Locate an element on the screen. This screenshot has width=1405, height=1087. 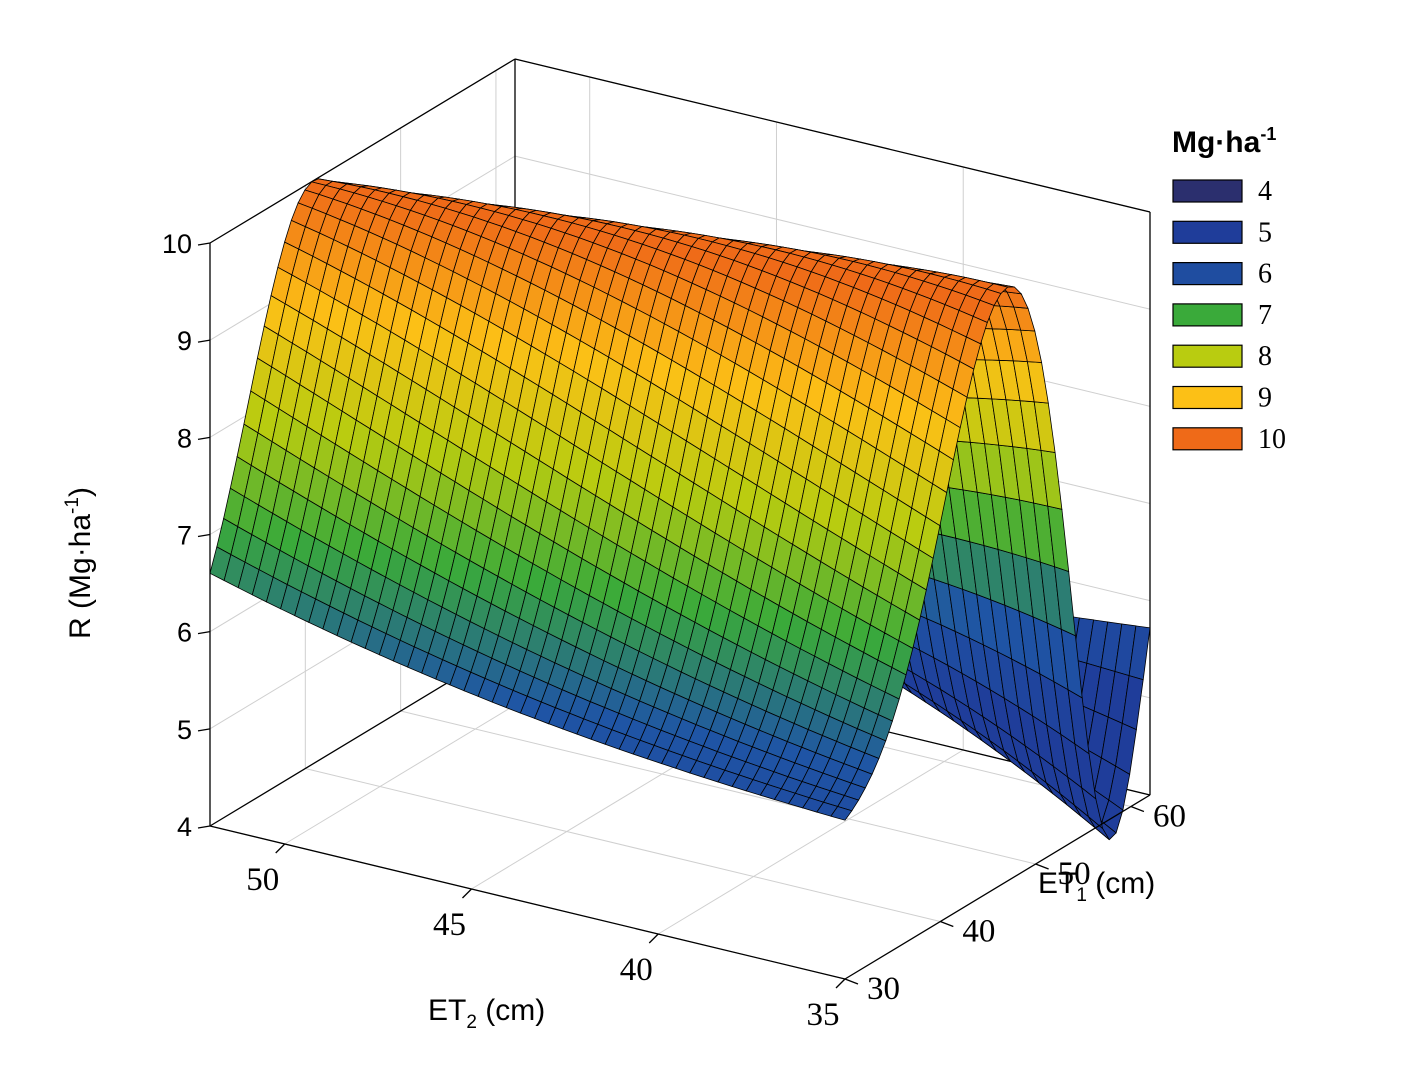
y-tick-label: 30 is located at coordinates (883, 989).